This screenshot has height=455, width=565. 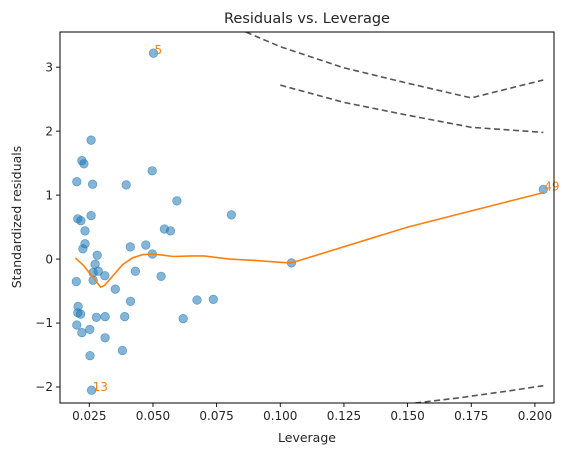 What do you see at coordinates (47, 227) in the screenshot?
I see `y-axis: −2 −1 0 1 2 3` at bounding box center [47, 227].